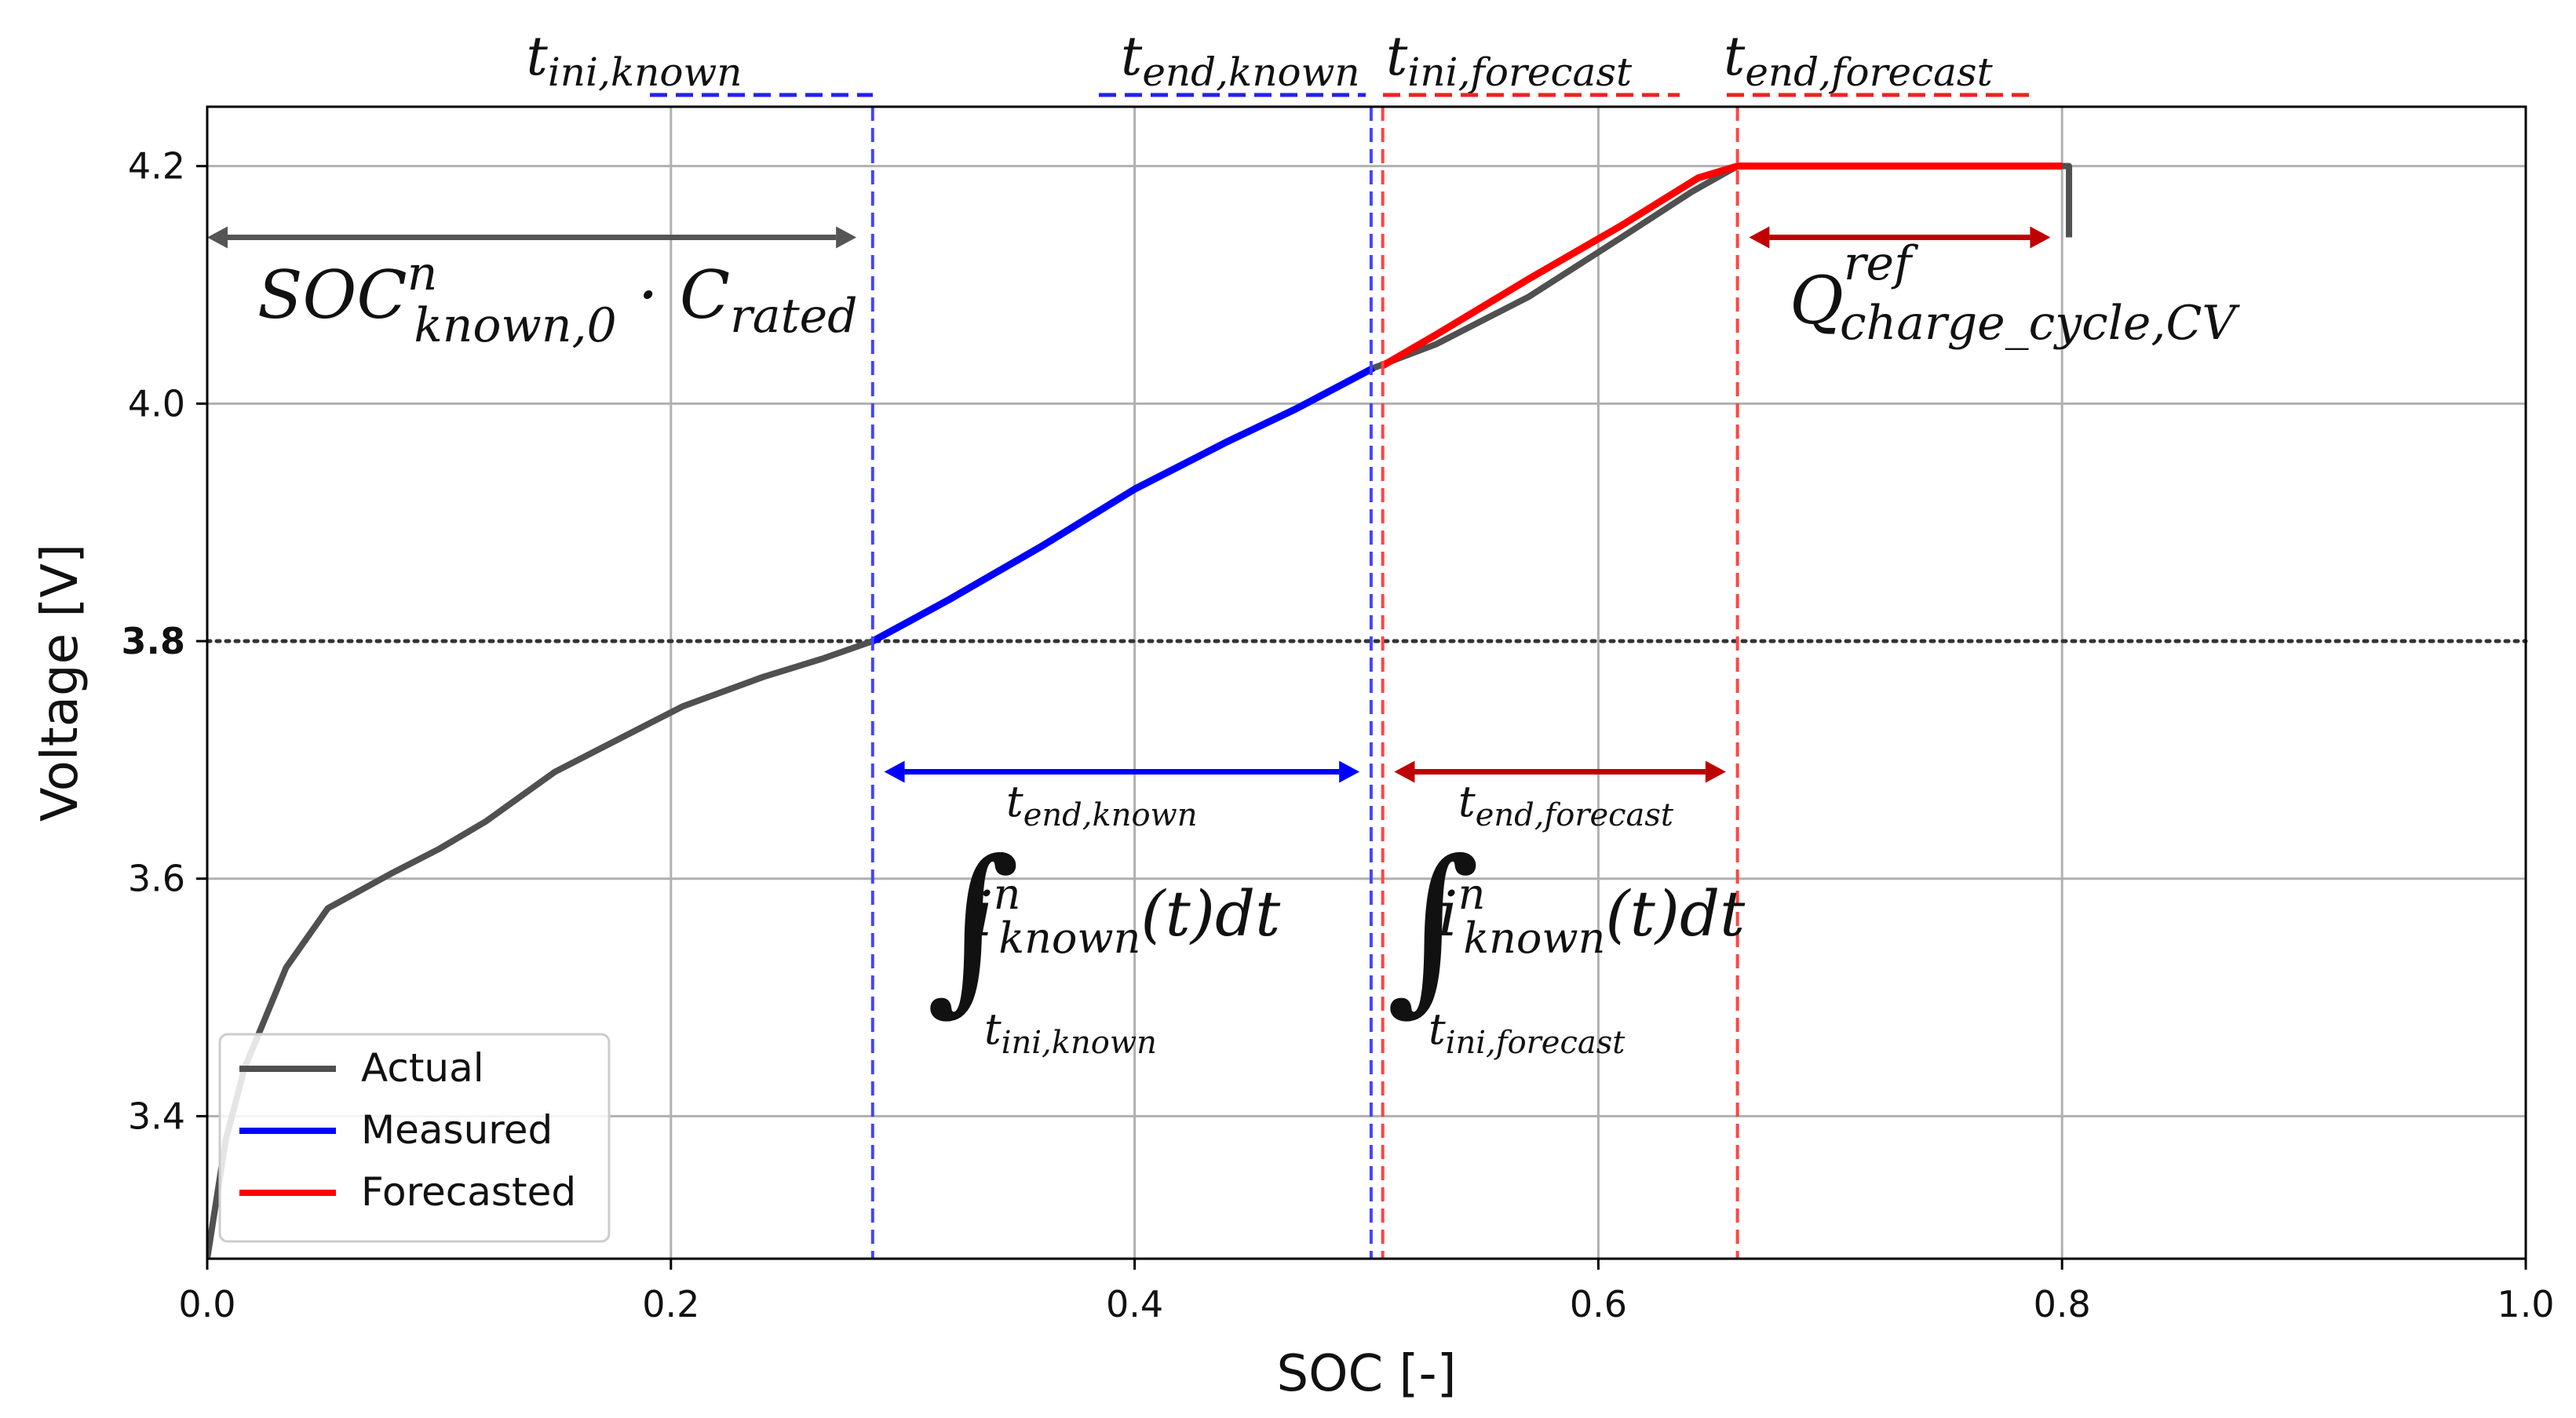 This screenshot has width=2576, height=1418. What do you see at coordinates (670, 1304) in the screenshot?
I see `x-tick-label: 0.2` at bounding box center [670, 1304].